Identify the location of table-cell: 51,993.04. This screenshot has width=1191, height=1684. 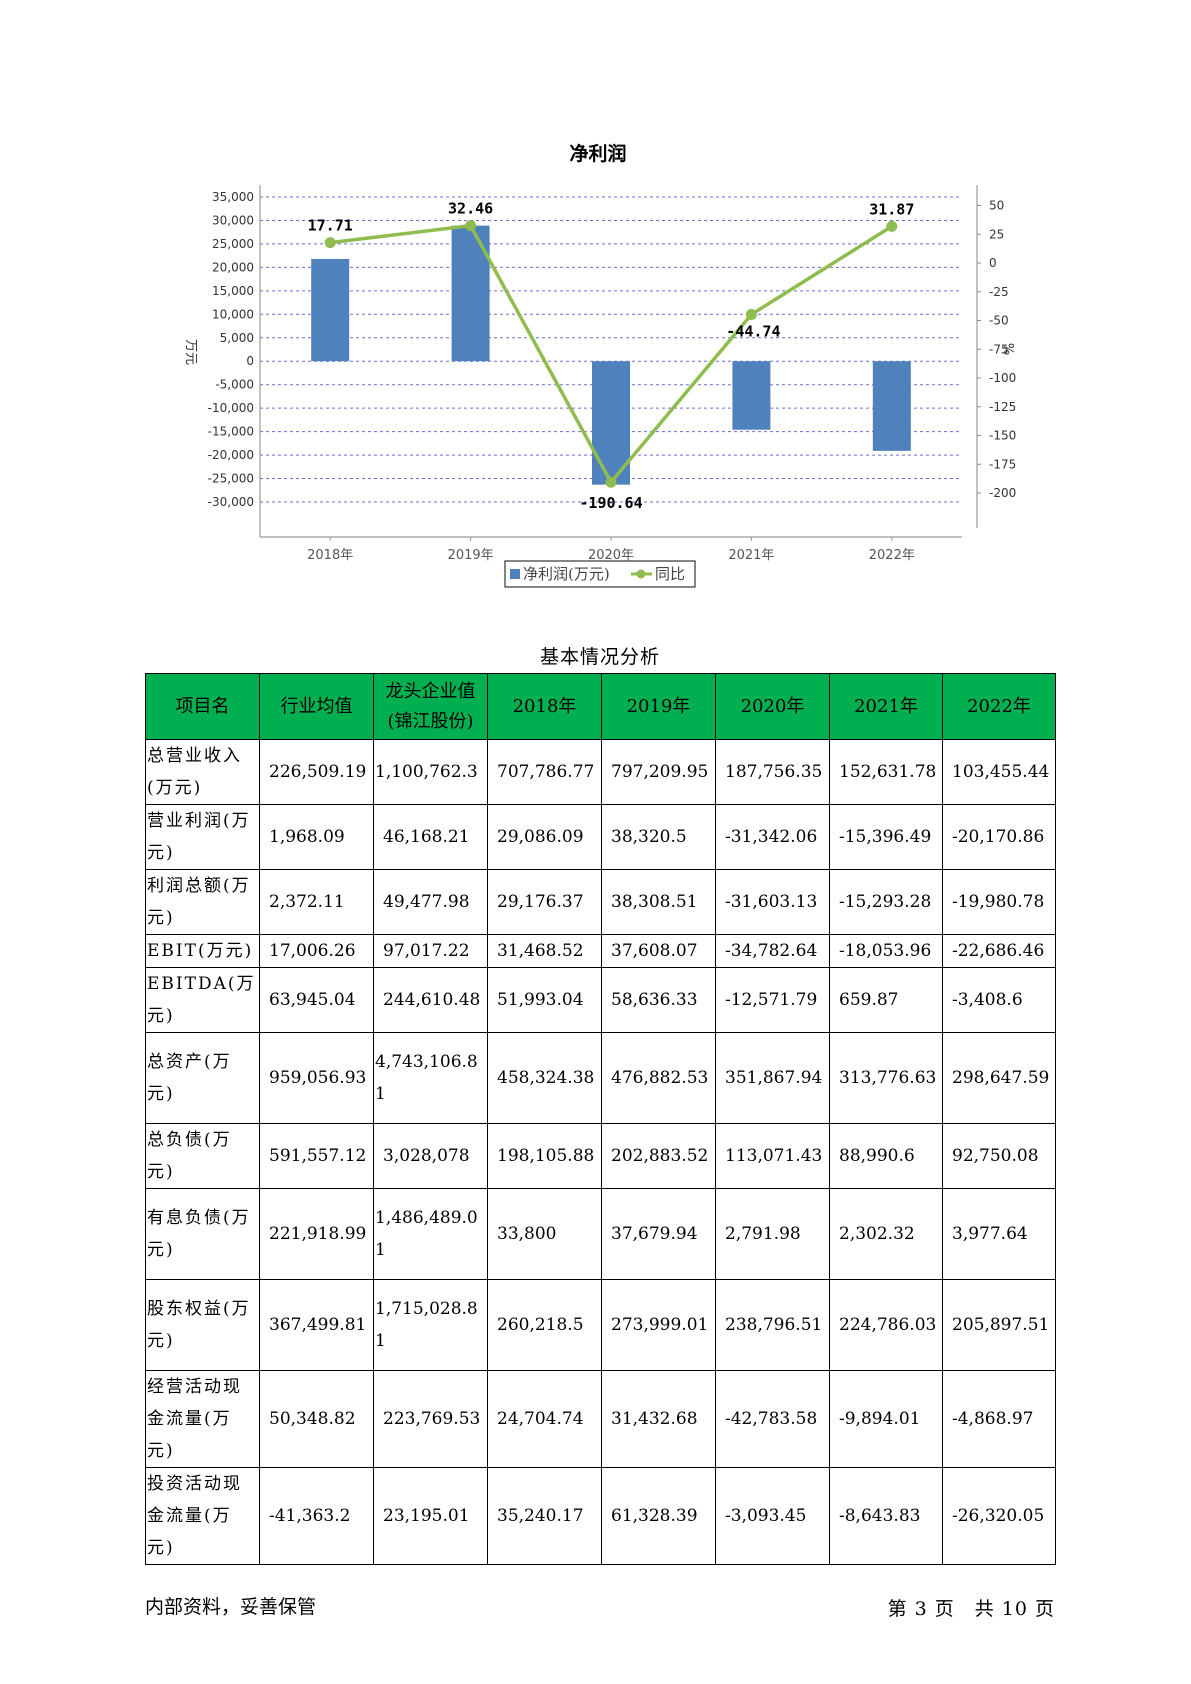
(544, 1000).